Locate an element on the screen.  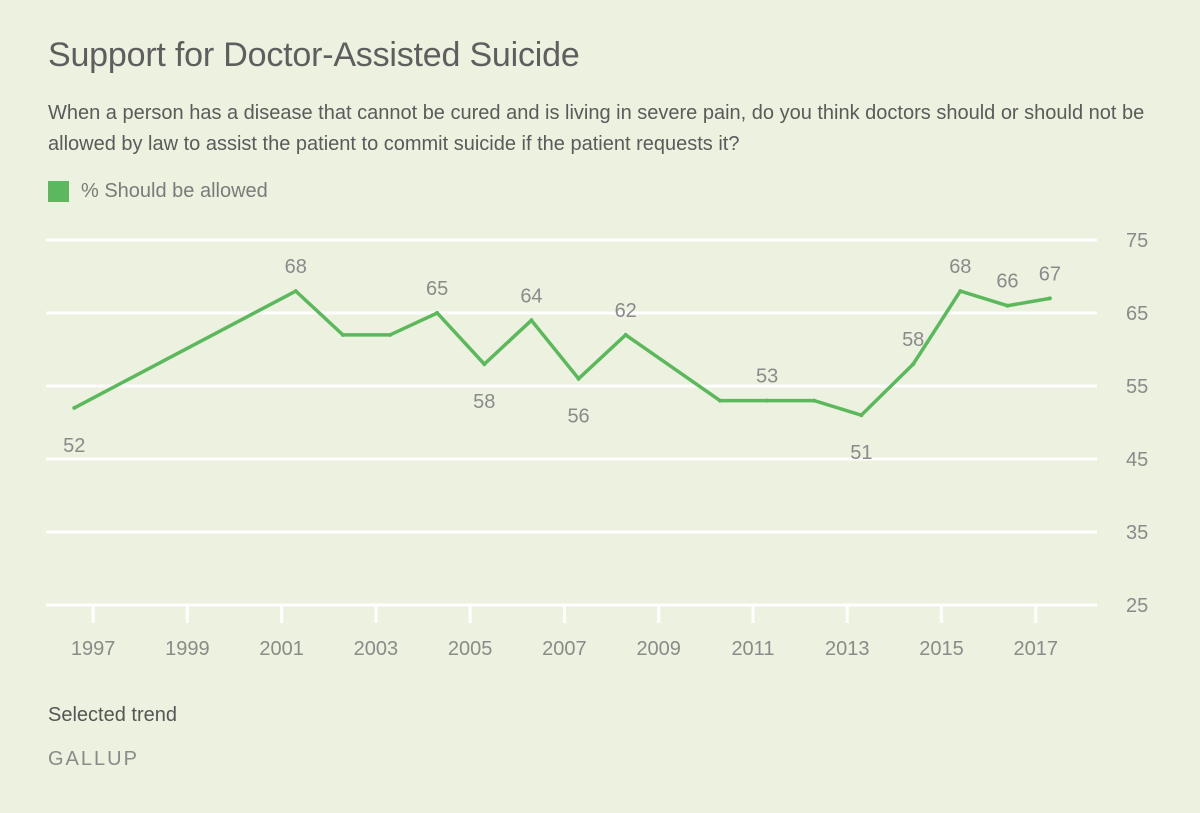
series-line is located at coordinates (562, 353).